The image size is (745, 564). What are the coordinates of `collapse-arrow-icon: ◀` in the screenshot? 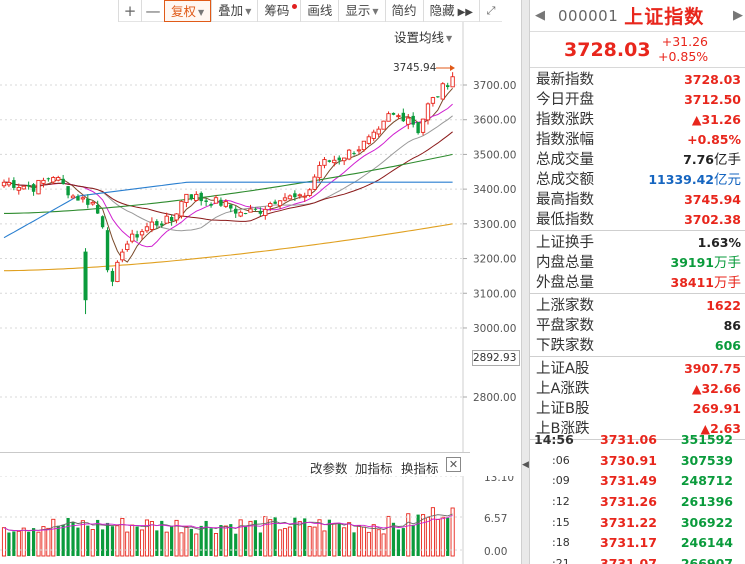 It's located at (525, 465).